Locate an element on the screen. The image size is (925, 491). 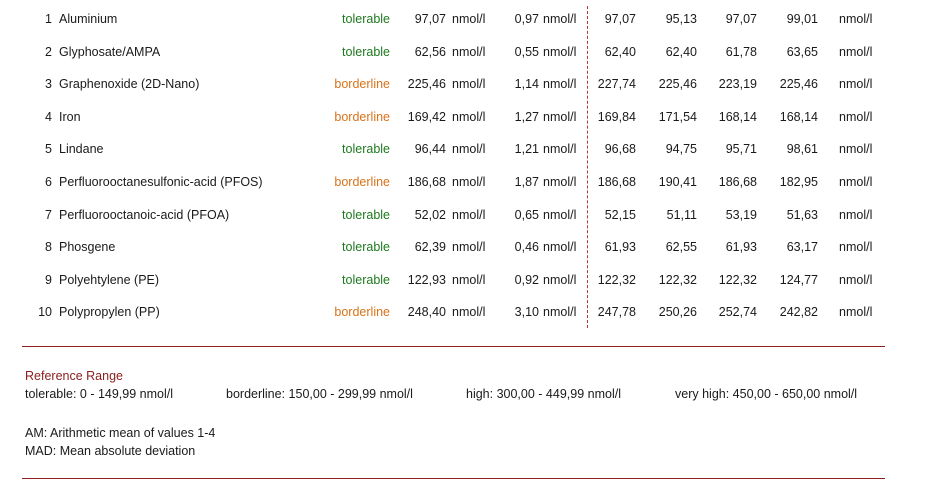
arithmetic-mean: 225,46 is located at coordinates (426, 84).